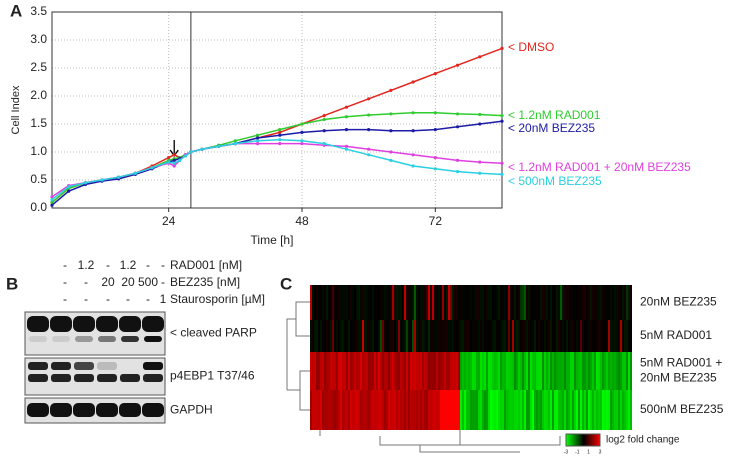 Image resolution: width=735 pixels, height=472 pixels. What do you see at coordinates (16, 109) in the screenshot?
I see `y-axis-label: Cell Index` at bounding box center [16, 109].